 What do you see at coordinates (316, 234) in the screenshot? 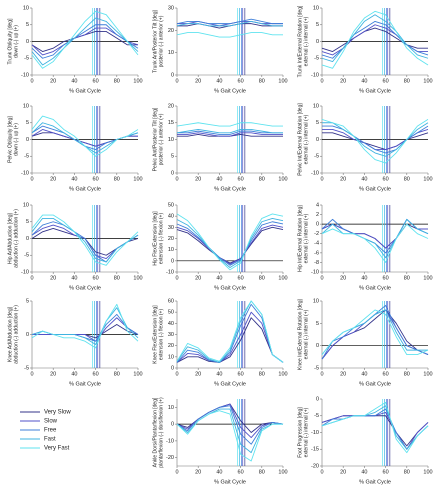
I see `y-tick-label: -2` at bounding box center [316, 234].